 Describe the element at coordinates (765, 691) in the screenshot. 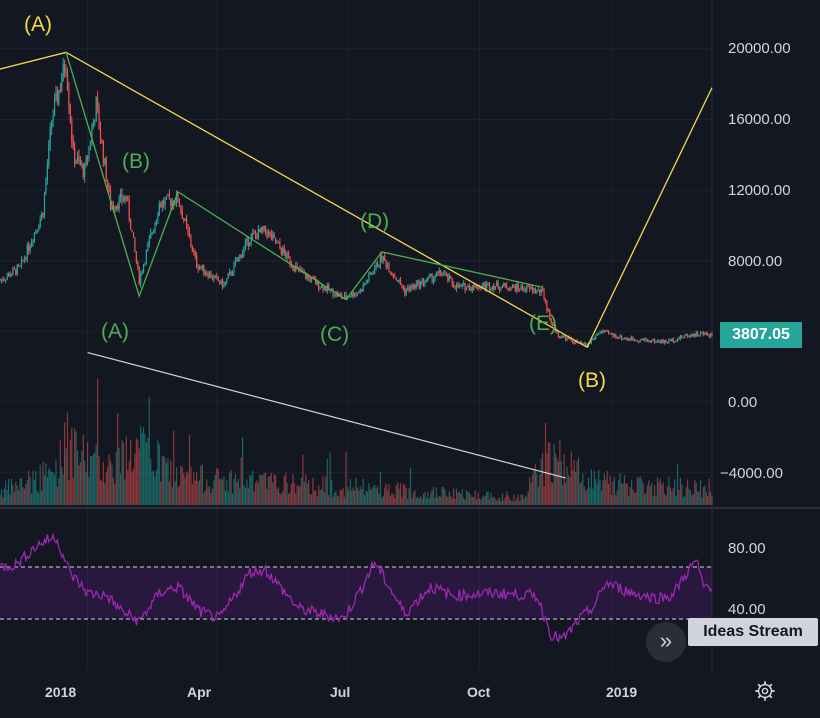

I see `settings-gear-icon` at that location.